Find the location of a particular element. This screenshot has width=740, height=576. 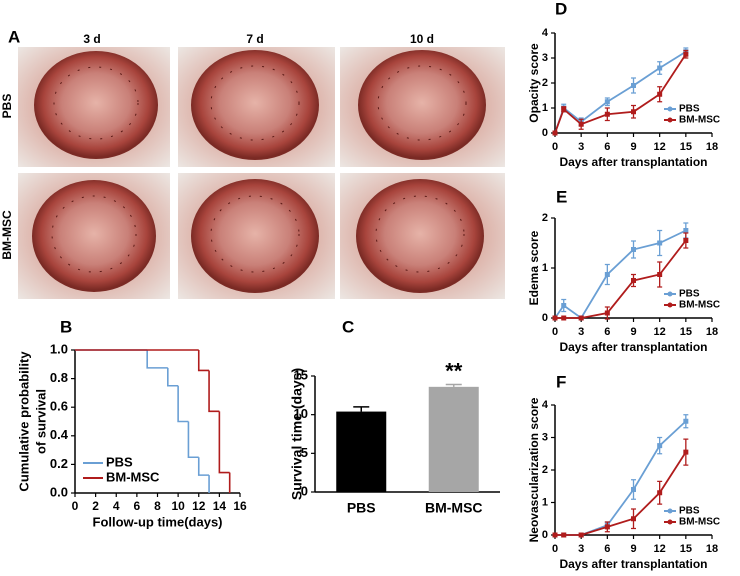

x-tick-label: 2 is located at coordinates (95, 506).